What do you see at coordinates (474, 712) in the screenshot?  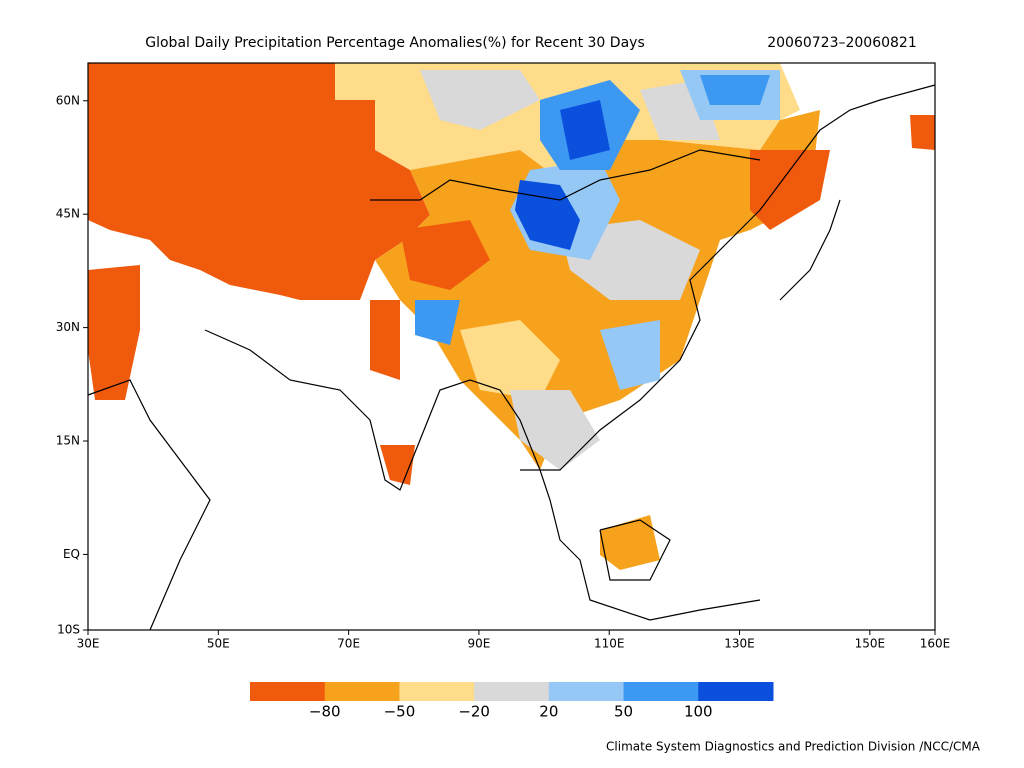 I see `legend-label: −20` at bounding box center [474, 712].